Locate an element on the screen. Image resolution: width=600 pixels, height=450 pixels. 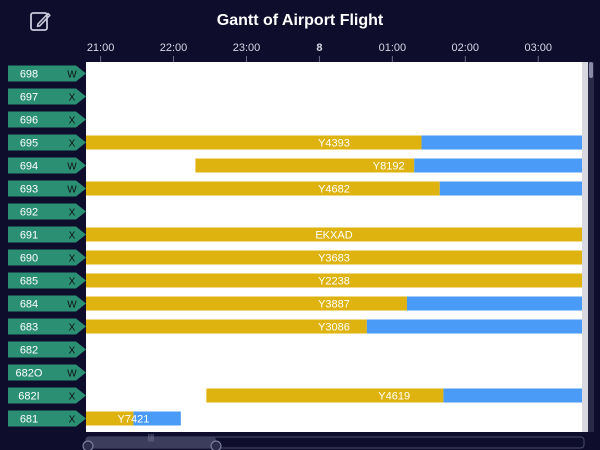
flight-label: Y4393 is located at coordinates (334, 144).